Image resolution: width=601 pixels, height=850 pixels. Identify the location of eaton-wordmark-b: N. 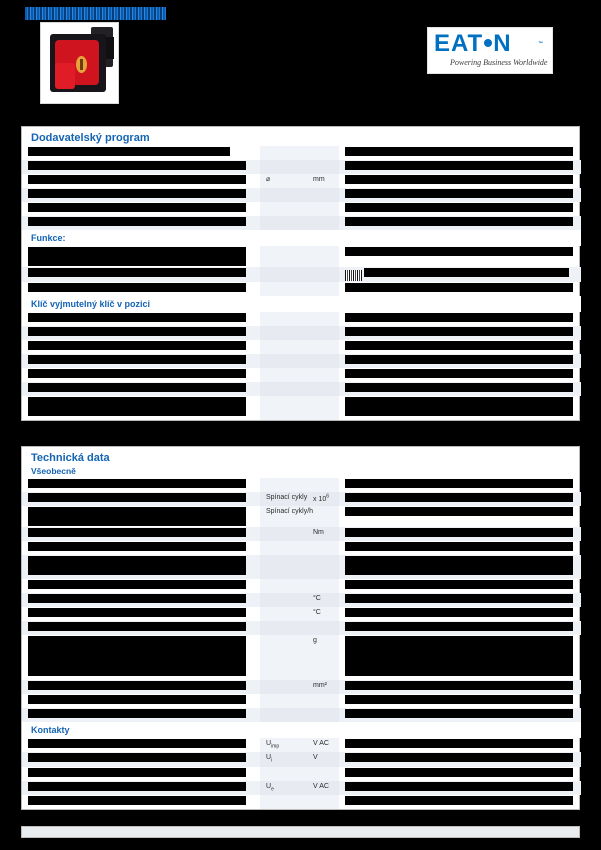
(502, 43).